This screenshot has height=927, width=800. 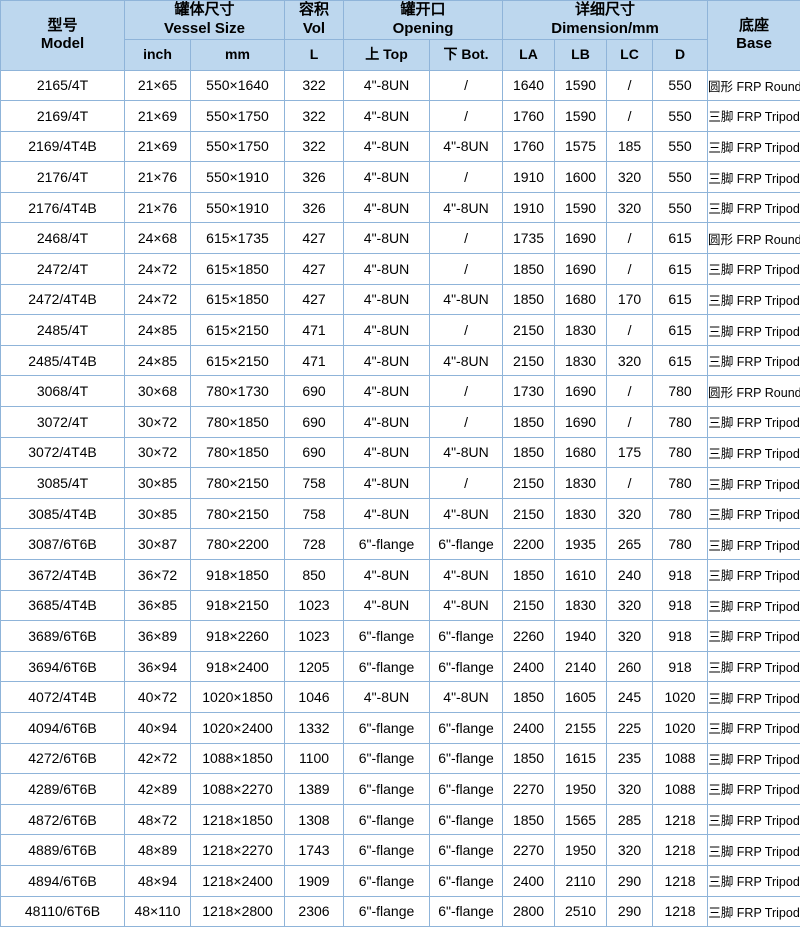 I want to click on cell-mm: 550×1640, so click(x=238, y=85).